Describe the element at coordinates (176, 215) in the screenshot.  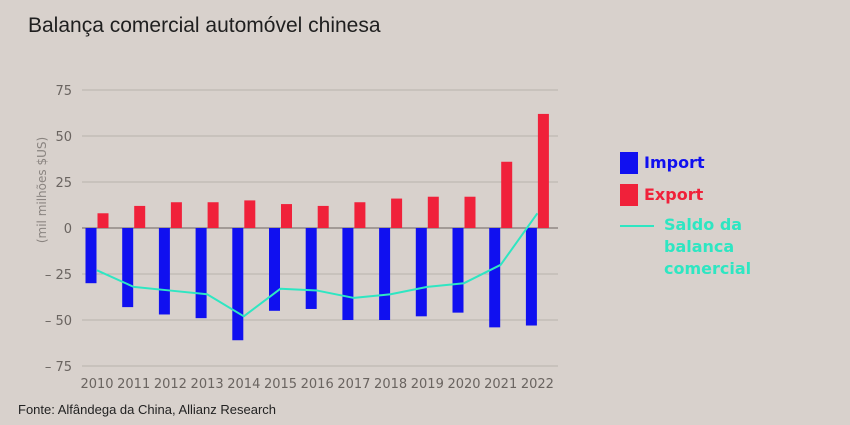
I see `bar-export-2012` at that location.